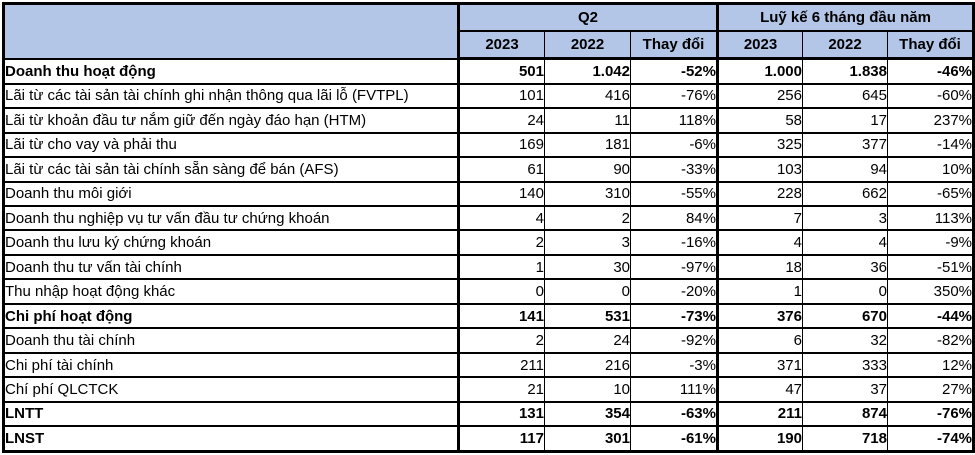 The width and height of the screenshot is (975, 455). I want to click on cell-value: 18, so click(759, 267).